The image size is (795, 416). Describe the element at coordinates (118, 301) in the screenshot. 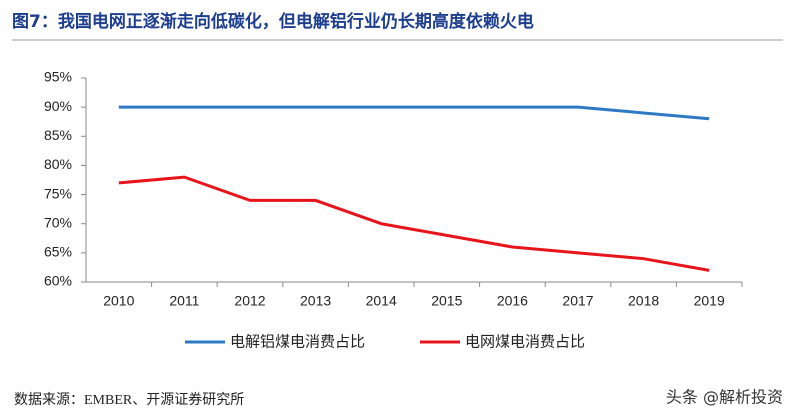

I see `x-tick-label: 2010` at that location.